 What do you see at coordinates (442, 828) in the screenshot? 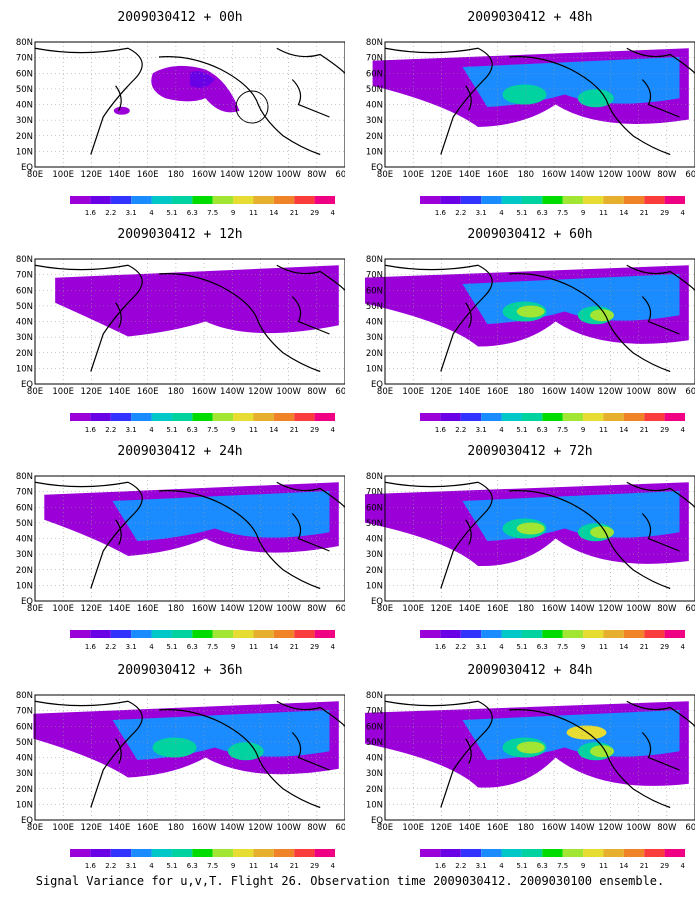
I see `x-tick-label: 120E` at bounding box center [442, 828].